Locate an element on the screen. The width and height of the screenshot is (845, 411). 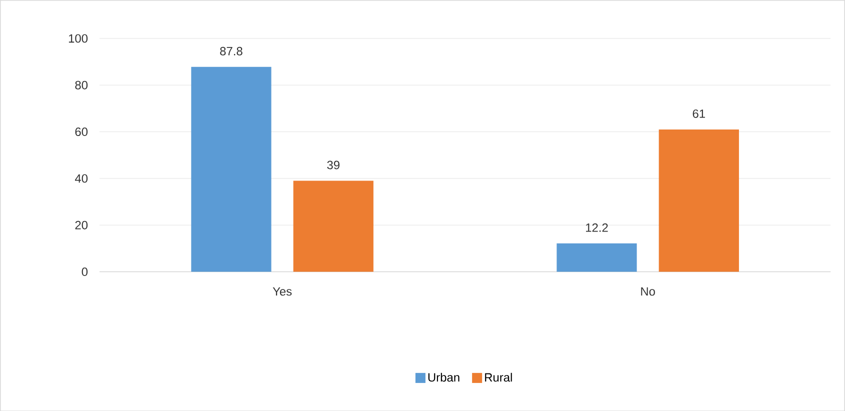
data-label: 39 is located at coordinates (333, 165).